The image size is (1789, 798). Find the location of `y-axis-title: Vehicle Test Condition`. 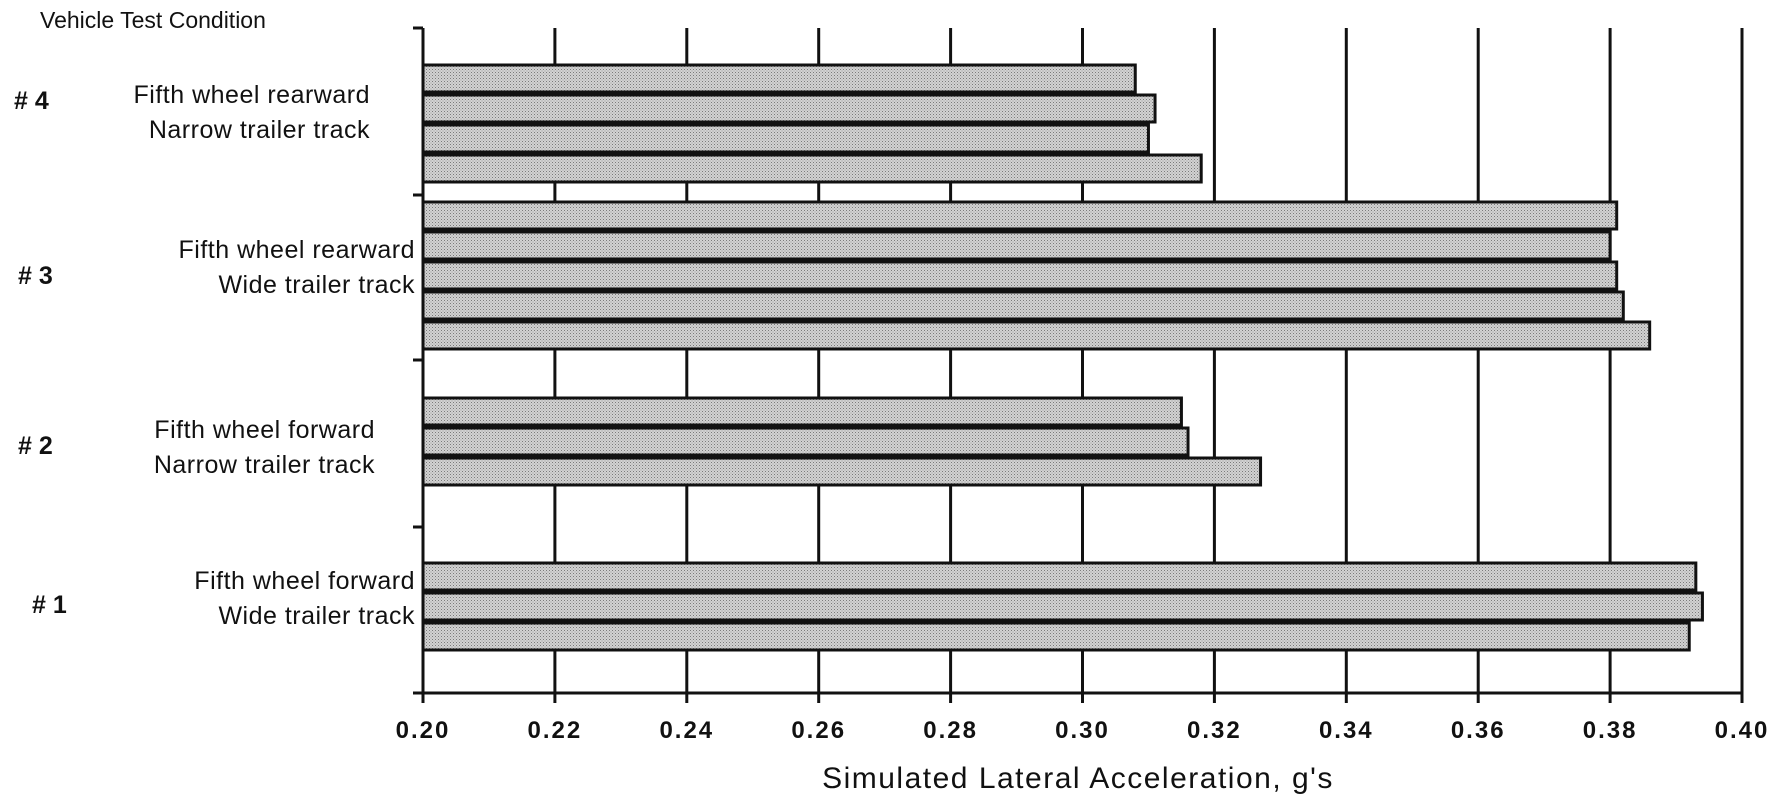

y-axis-title: Vehicle Test Condition is located at coordinates (153, 20).